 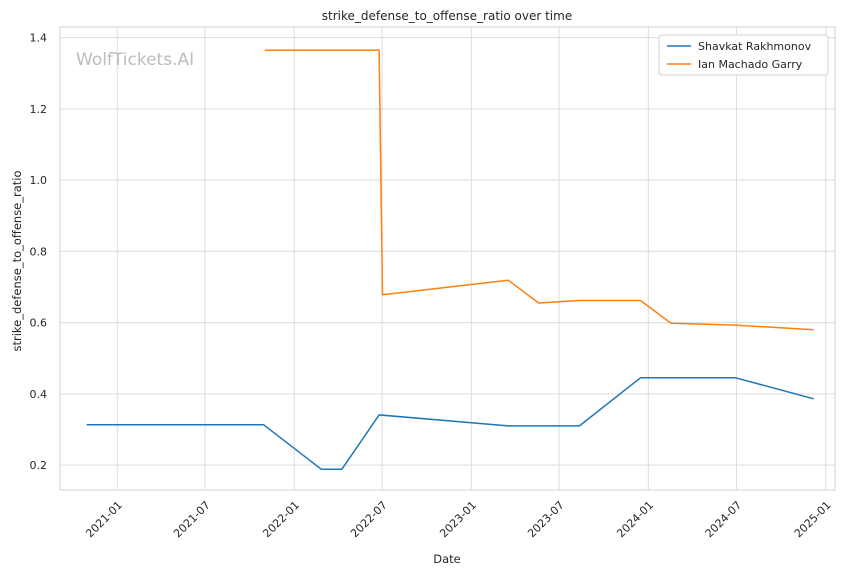 I want to click on y-tick-label: 1.2, so click(x=39, y=109).